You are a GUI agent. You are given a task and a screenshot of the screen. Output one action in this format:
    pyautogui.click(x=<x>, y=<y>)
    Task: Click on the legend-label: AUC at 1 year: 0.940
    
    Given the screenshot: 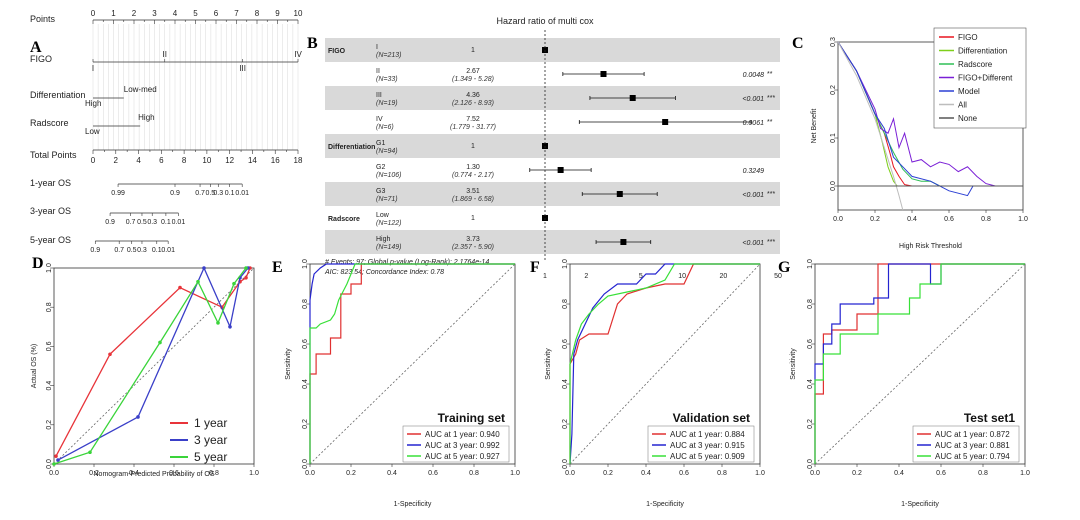 What is the action you would take?
    pyautogui.click(x=462, y=434)
    